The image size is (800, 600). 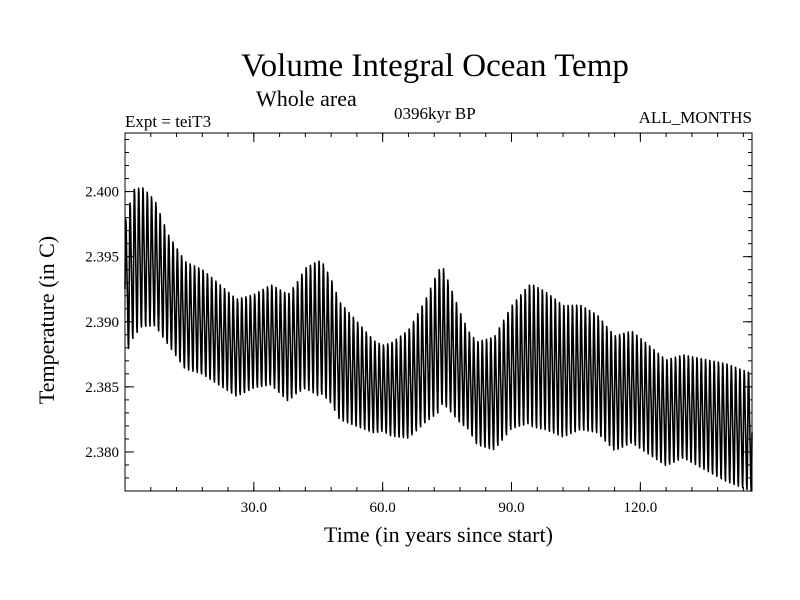 I want to click on experiment-label: Expt = teiT3, so click(x=168, y=121).